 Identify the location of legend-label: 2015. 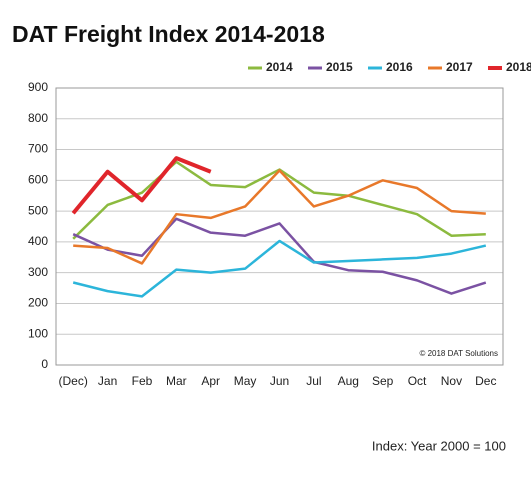
(339, 67).